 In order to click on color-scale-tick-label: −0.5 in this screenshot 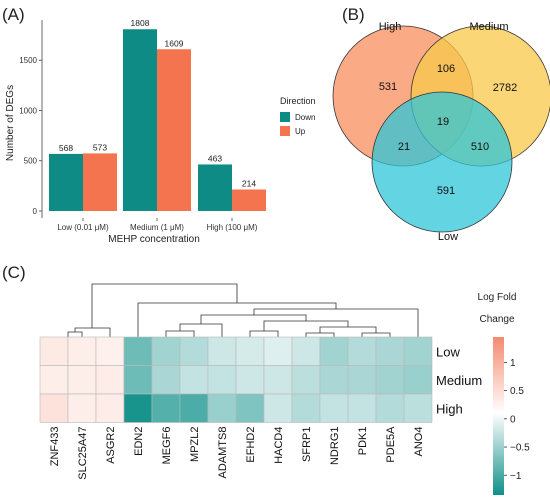, I will do `click(520, 448)`.